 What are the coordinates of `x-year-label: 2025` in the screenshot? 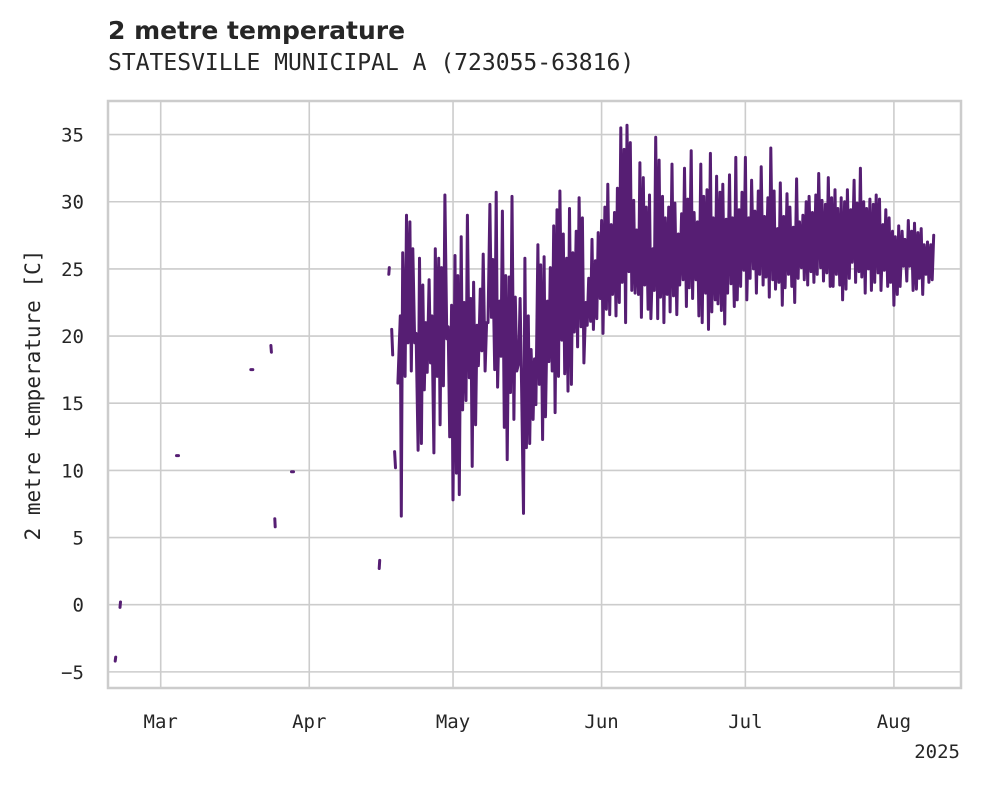 It's located at (937, 752).